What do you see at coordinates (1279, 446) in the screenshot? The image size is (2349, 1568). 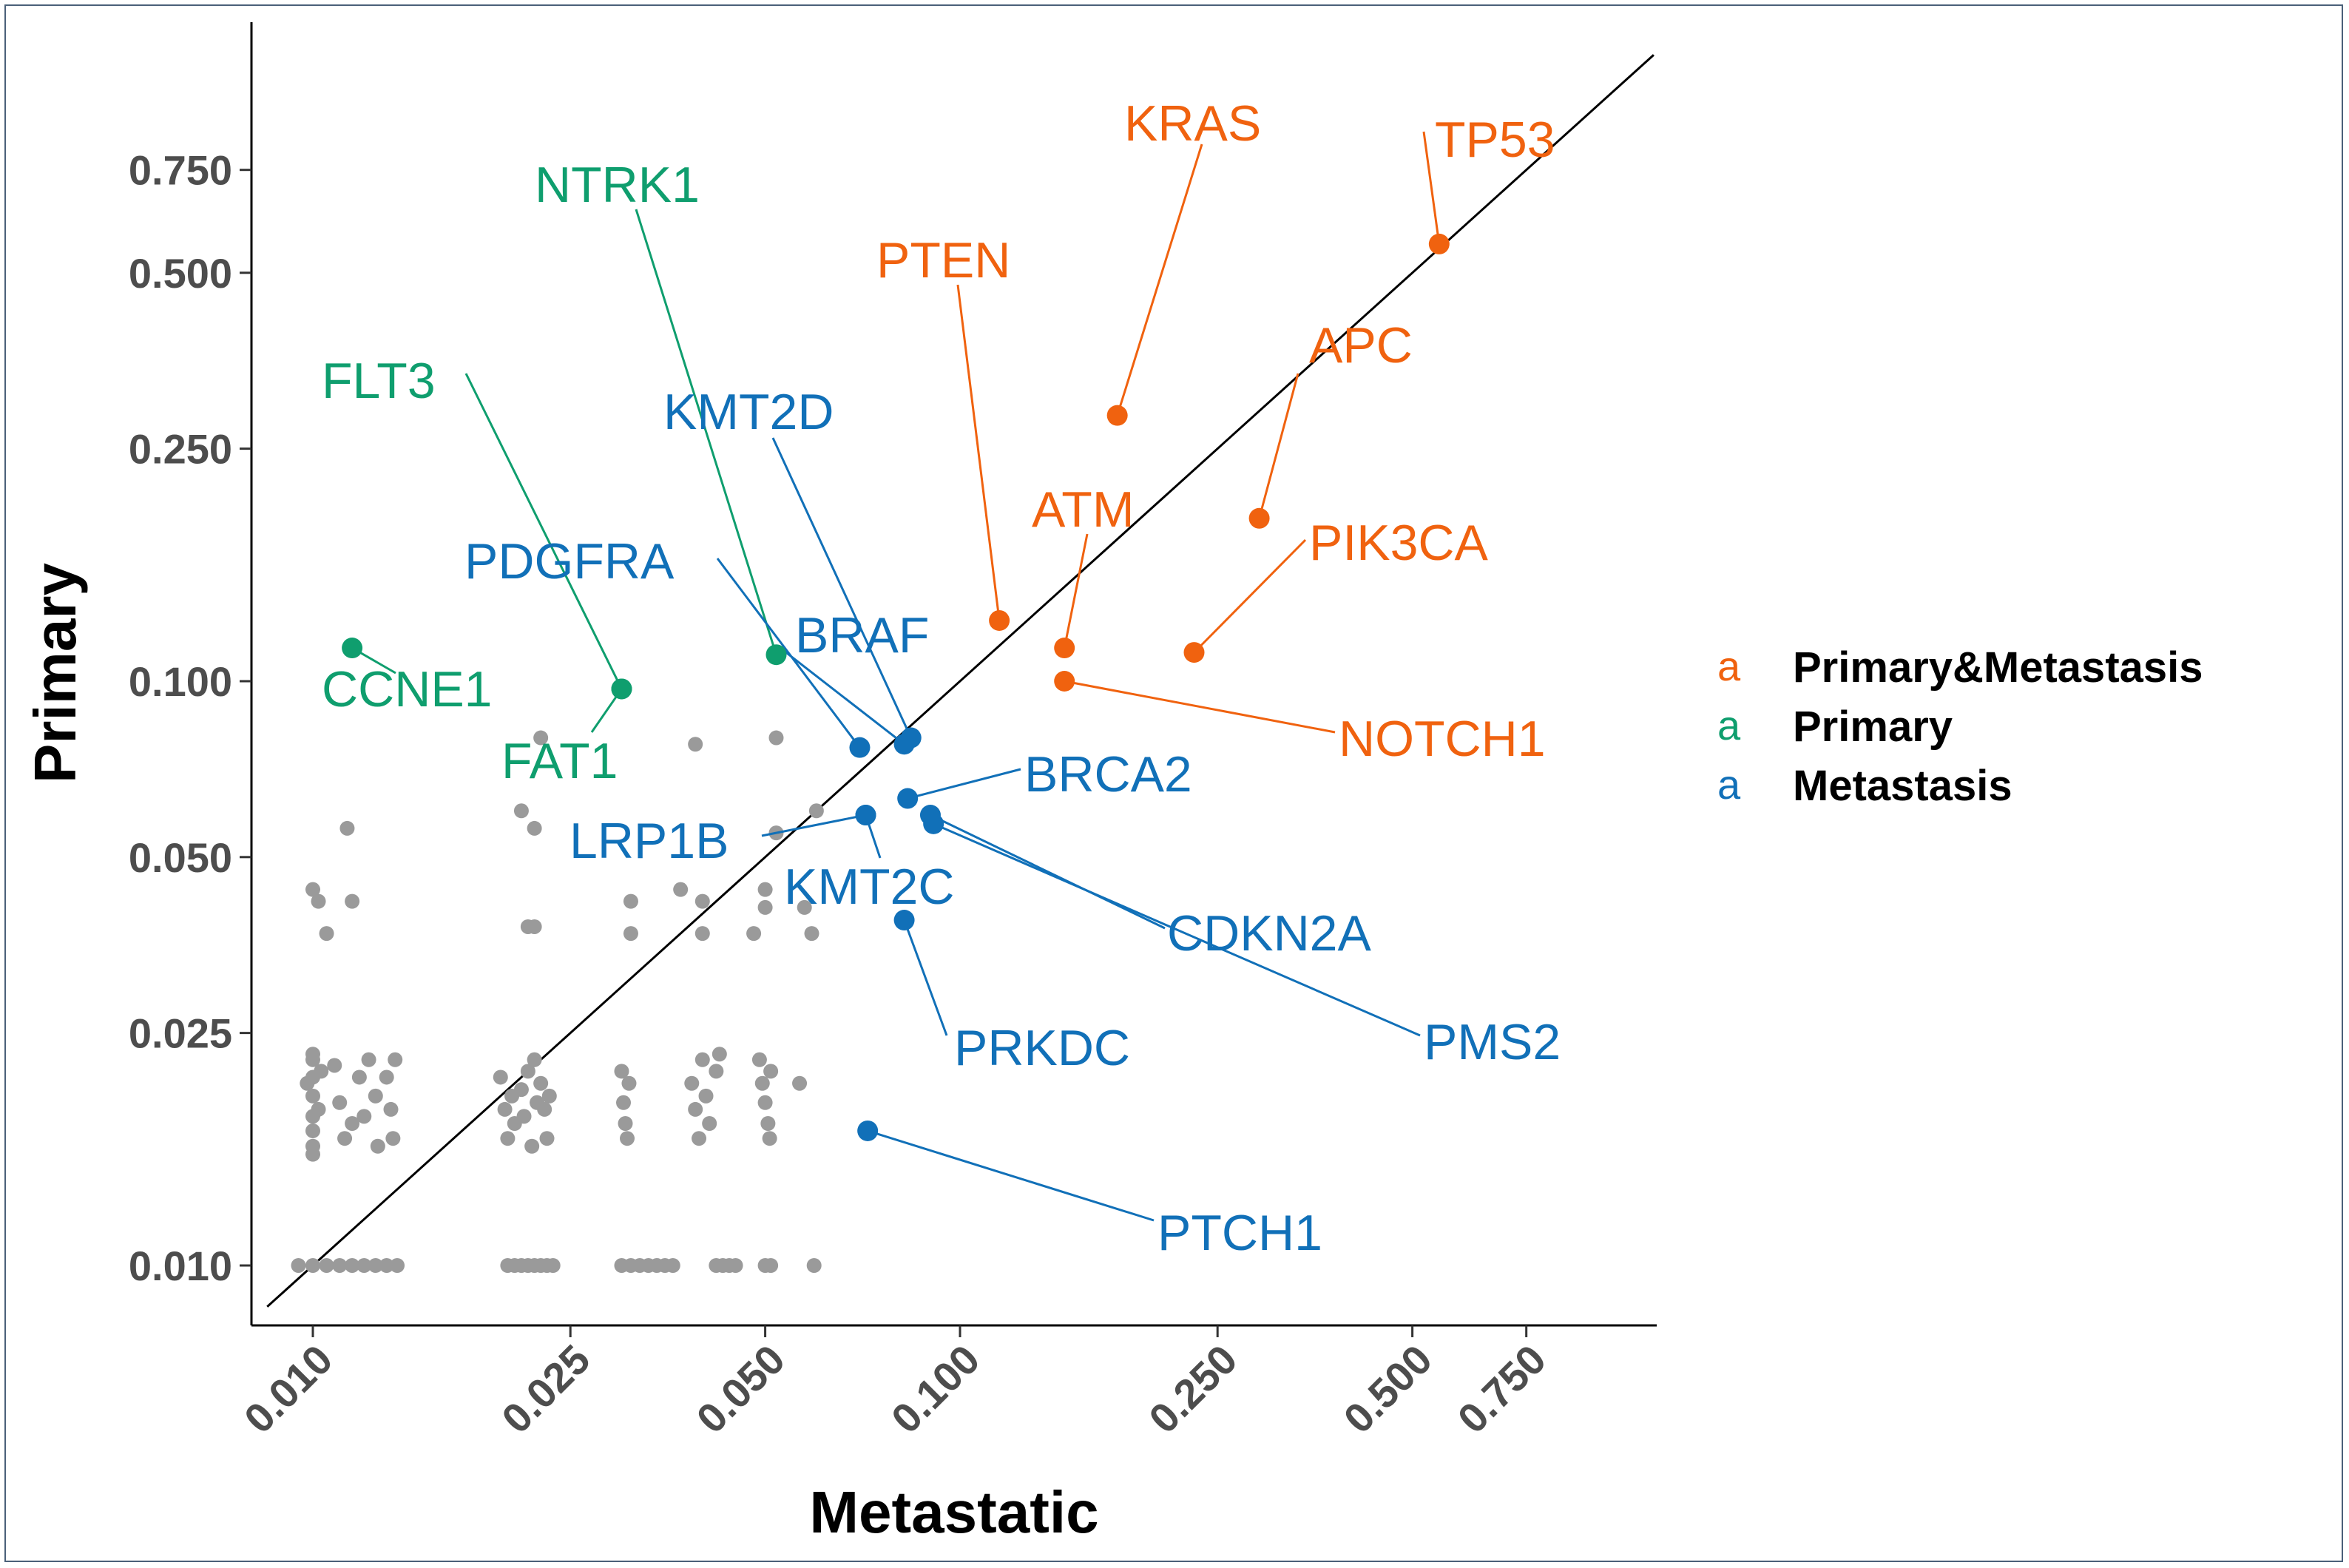 I see `leader-line-apc` at bounding box center [1279, 446].